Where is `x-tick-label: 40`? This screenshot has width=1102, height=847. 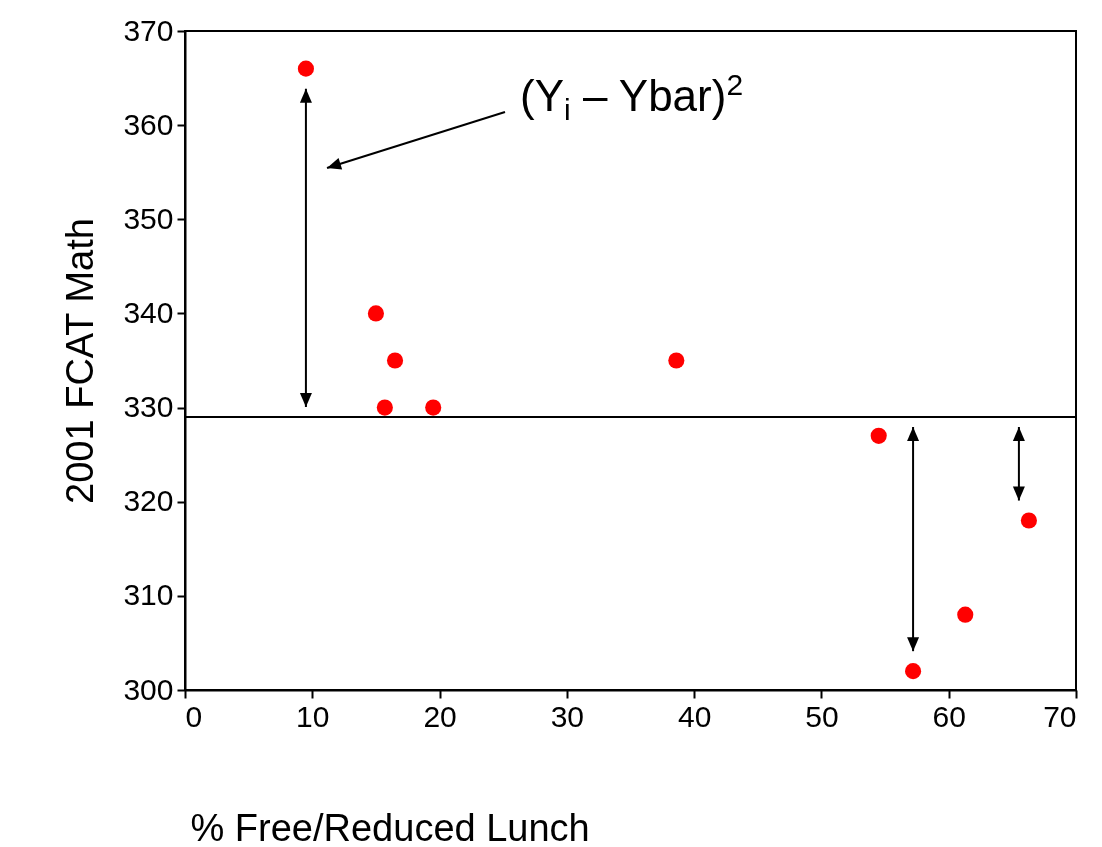 x-tick-label: 40 is located at coordinates (694, 716).